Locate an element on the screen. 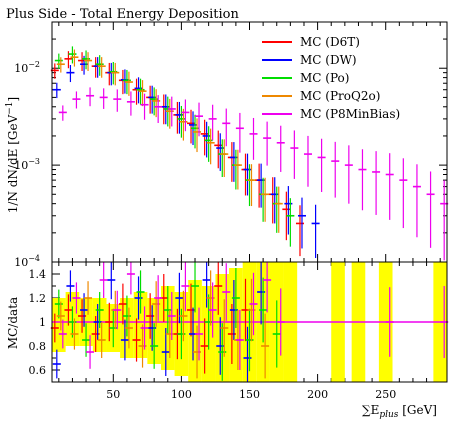 The width and height of the screenshot is (461, 422). x-axis-label-unit: [GeV] is located at coordinates (417, 410).